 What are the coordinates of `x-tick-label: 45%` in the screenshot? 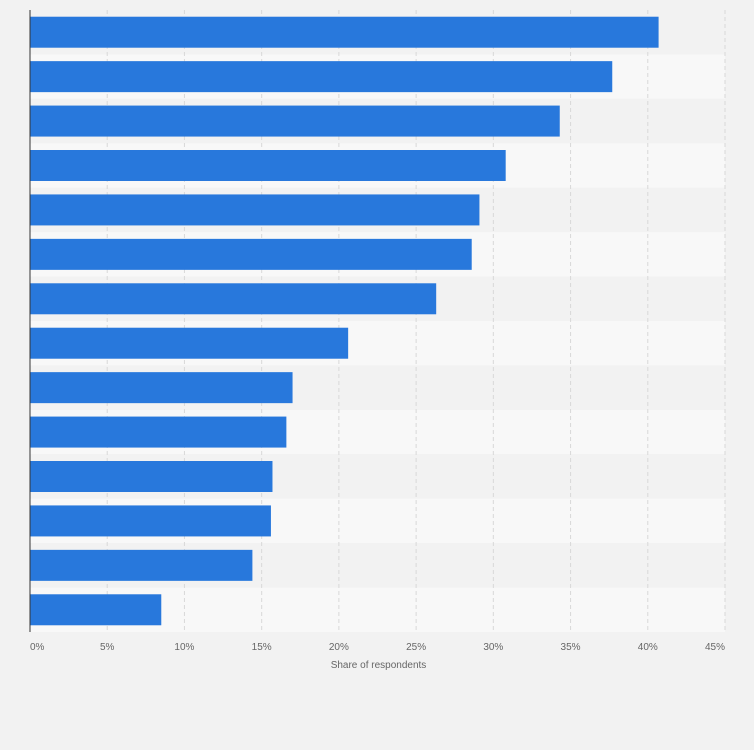 It's located at (715, 647).